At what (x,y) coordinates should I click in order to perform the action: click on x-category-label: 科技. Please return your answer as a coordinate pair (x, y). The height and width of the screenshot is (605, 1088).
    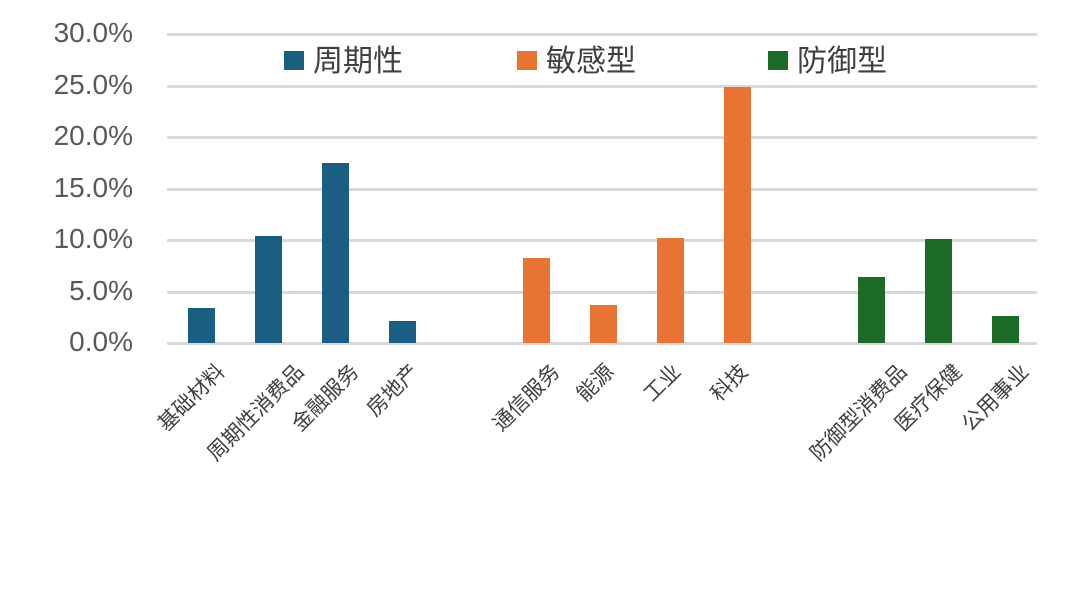
    Looking at the image, I should click on (729, 383).